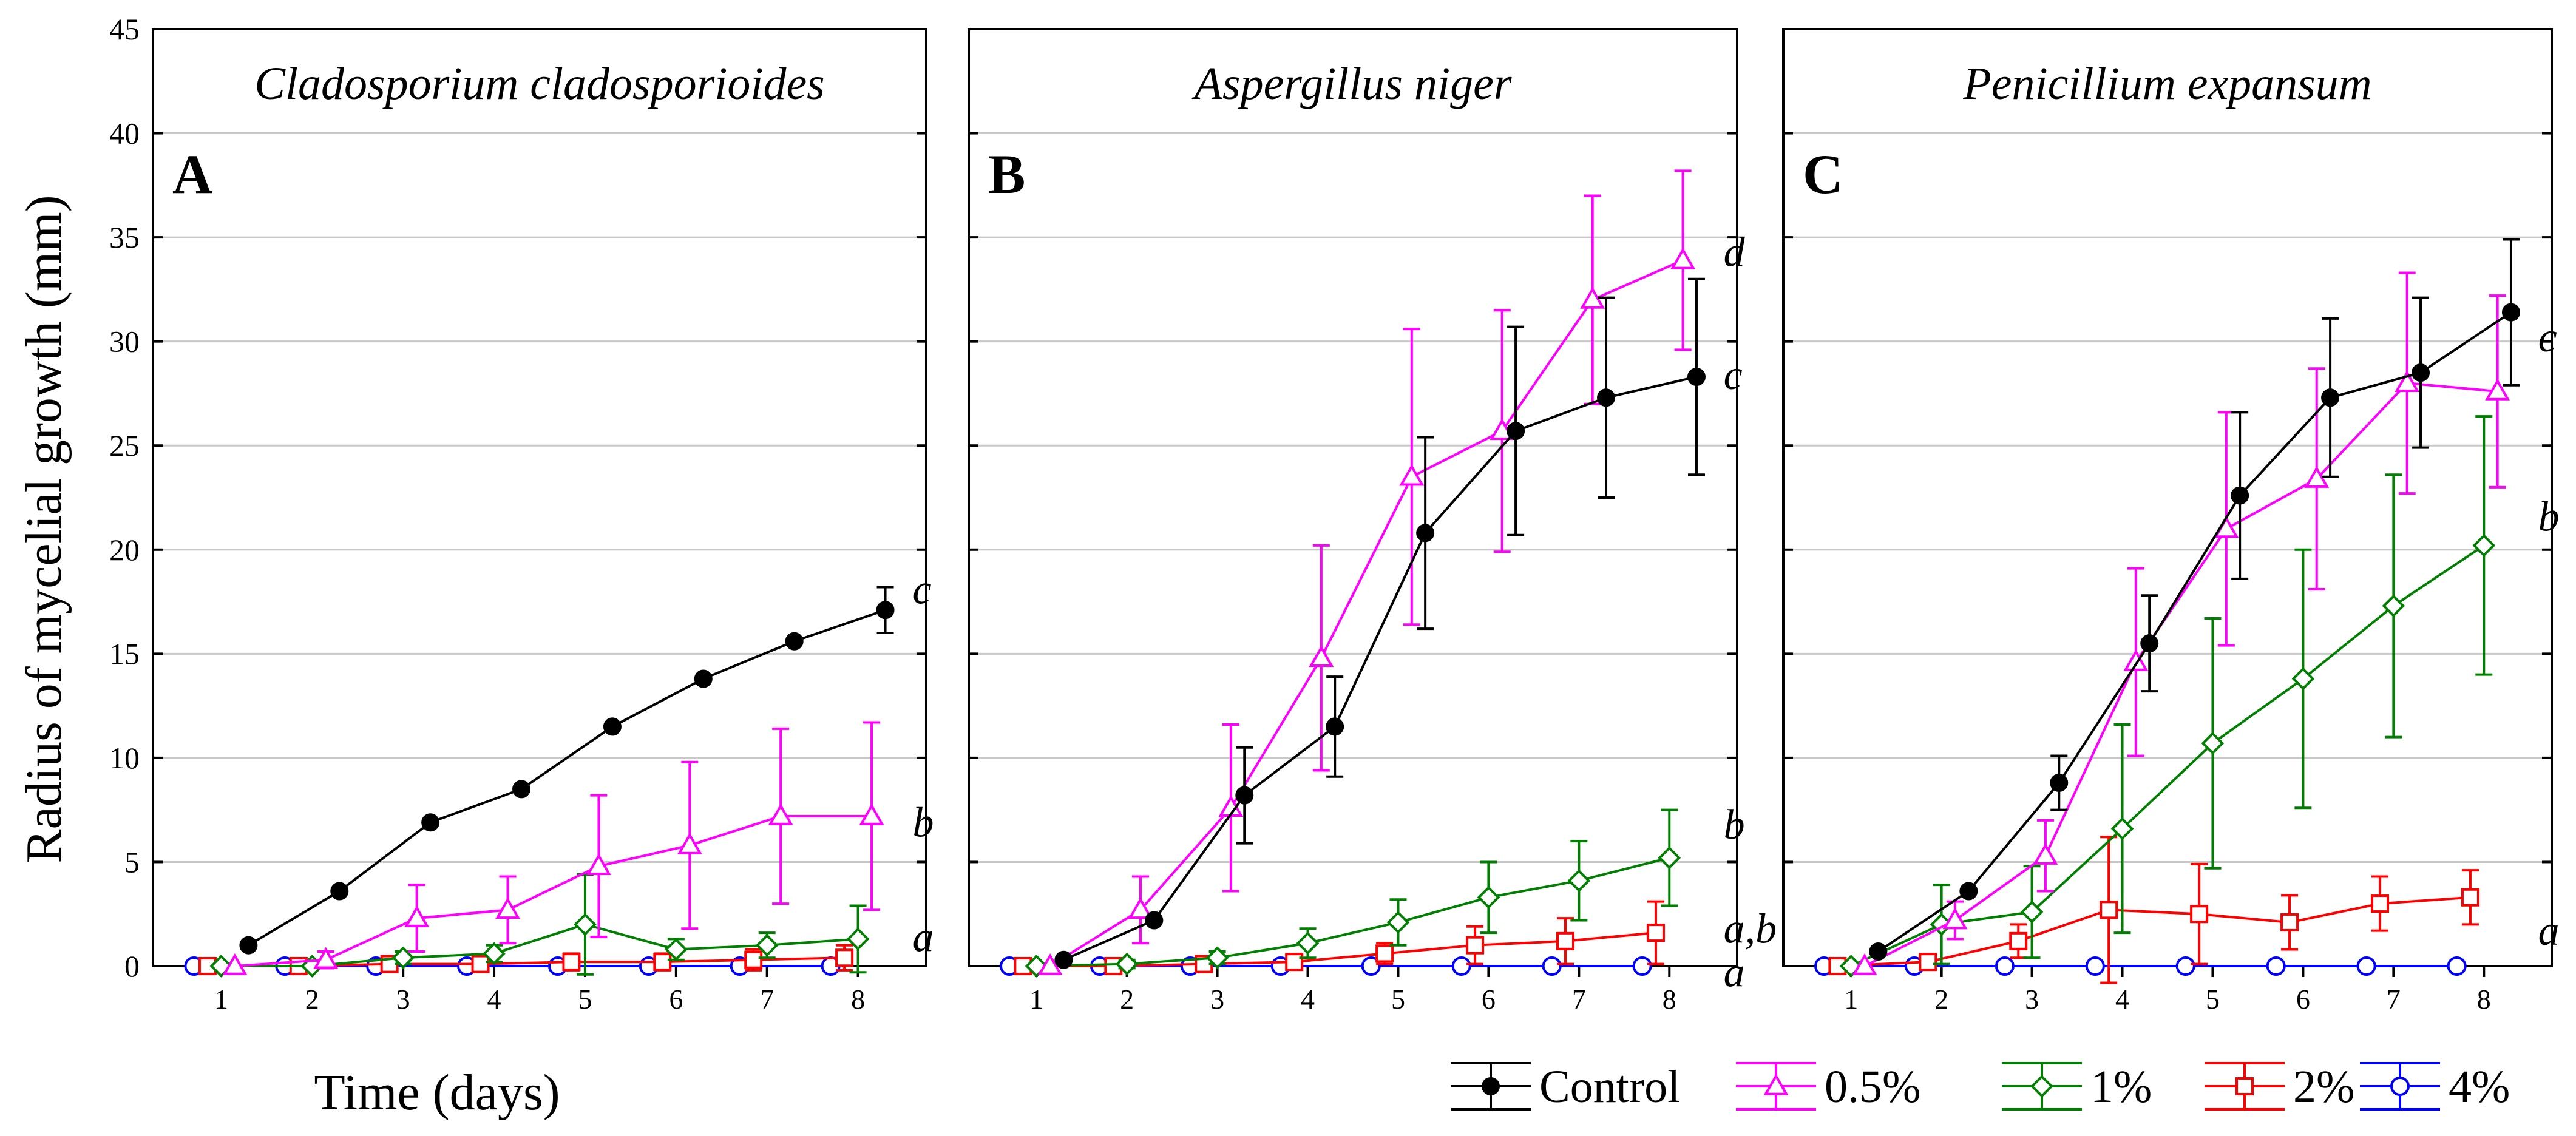 The image size is (2576, 1136). What do you see at coordinates (1036, 999) in the screenshot?
I see `x-tick-label: 1` at bounding box center [1036, 999].